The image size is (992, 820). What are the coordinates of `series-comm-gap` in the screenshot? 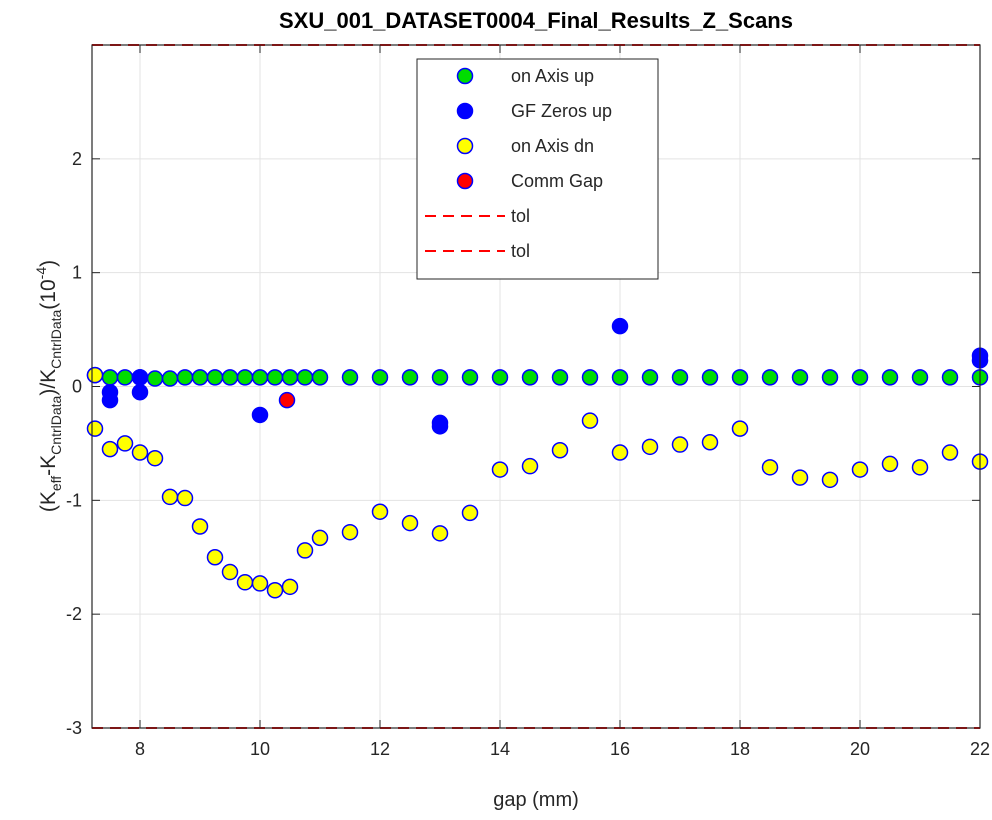 It's located at (287, 400).